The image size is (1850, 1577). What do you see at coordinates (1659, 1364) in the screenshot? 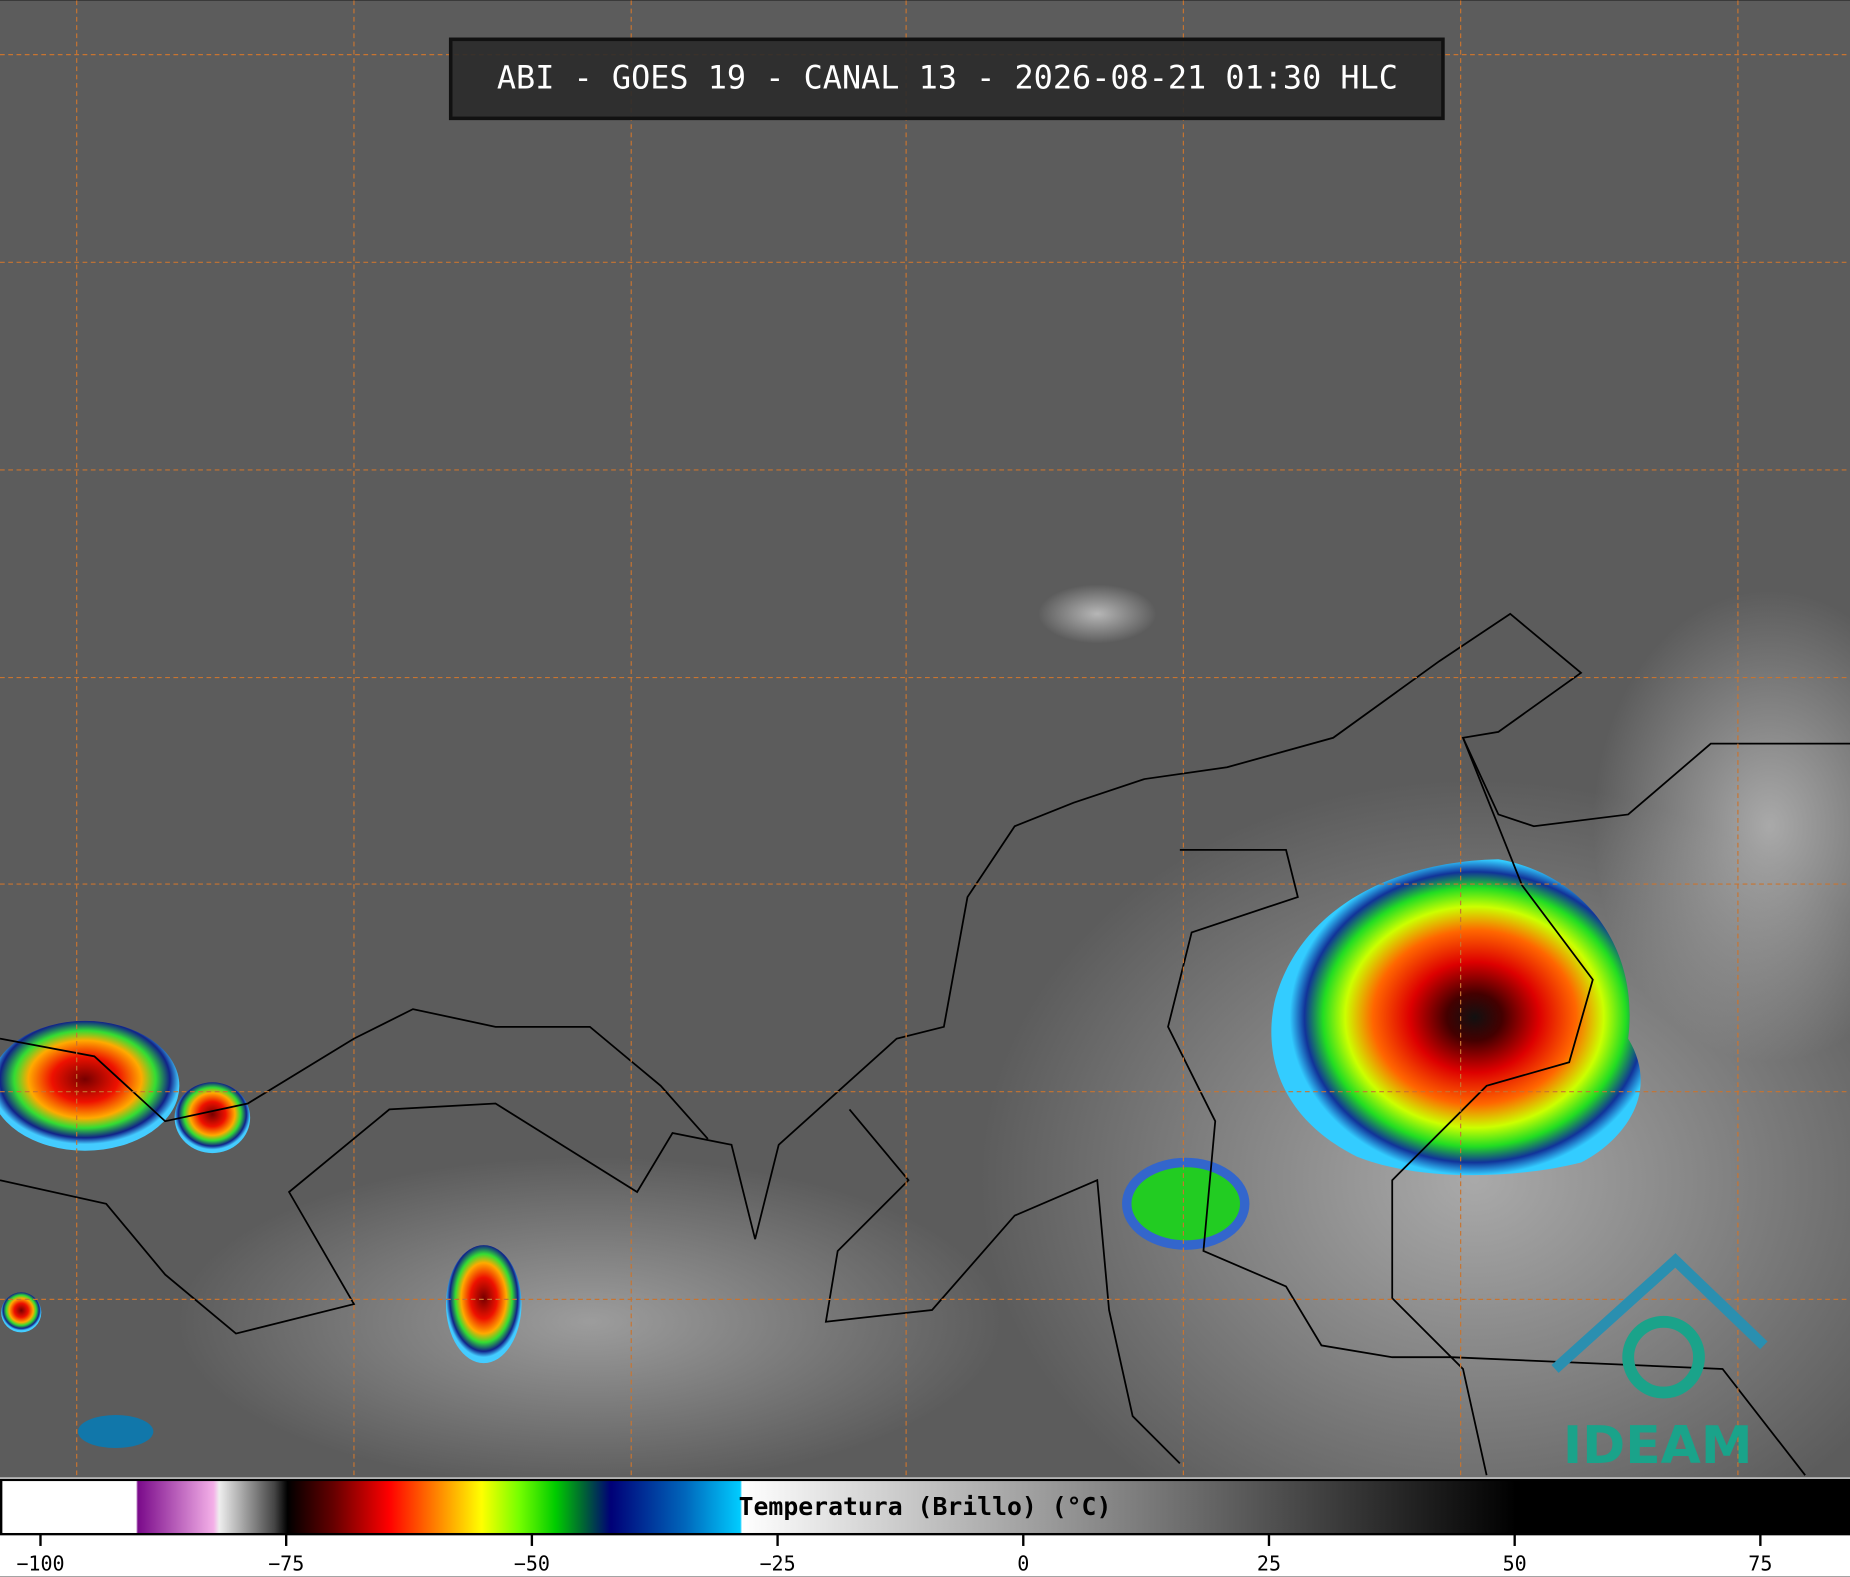
I see `logo: IDEAM` at bounding box center [1659, 1364].